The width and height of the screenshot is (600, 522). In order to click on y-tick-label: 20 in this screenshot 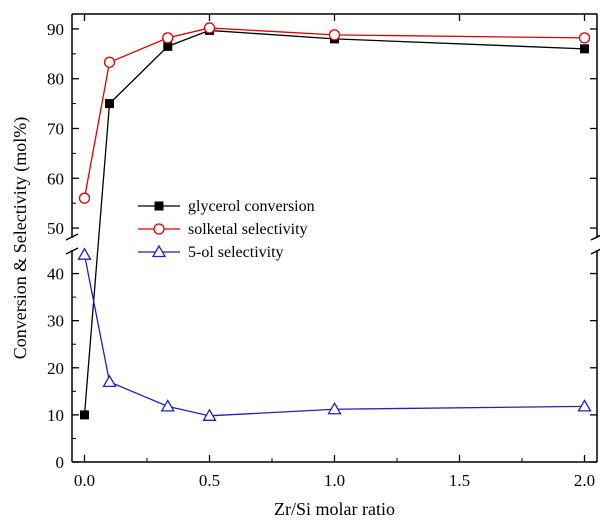, I will do `click(55, 368)`.